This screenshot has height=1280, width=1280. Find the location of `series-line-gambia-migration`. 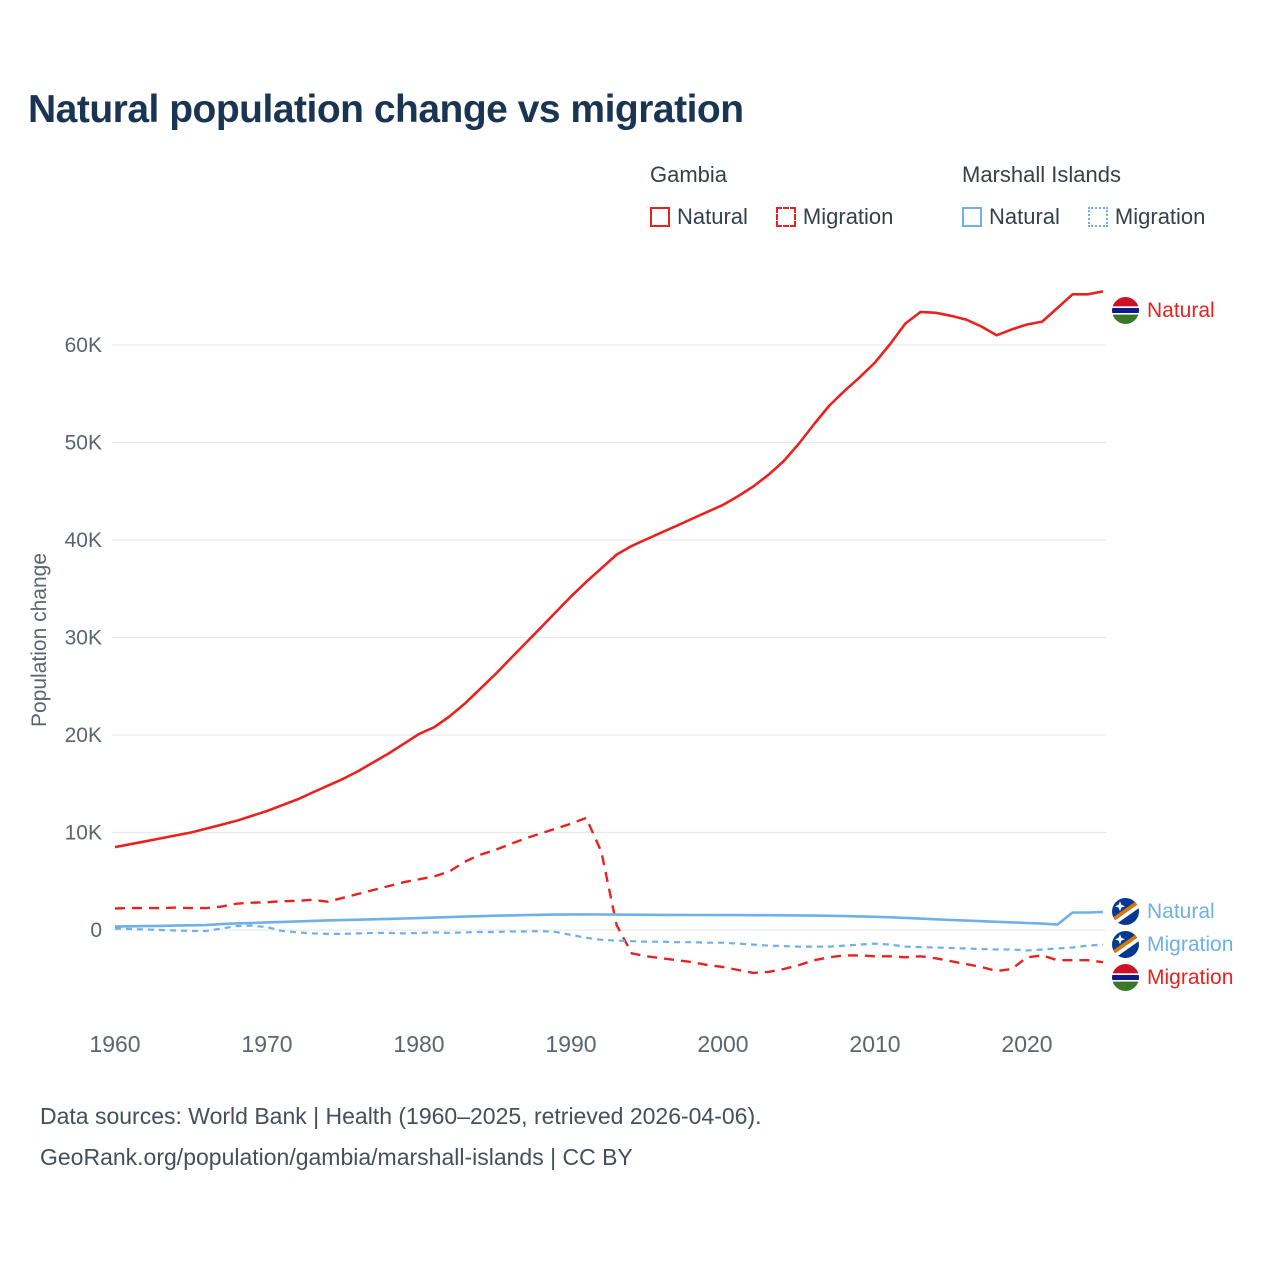

series-line-gambia-migration is located at coordinates (609, 895).